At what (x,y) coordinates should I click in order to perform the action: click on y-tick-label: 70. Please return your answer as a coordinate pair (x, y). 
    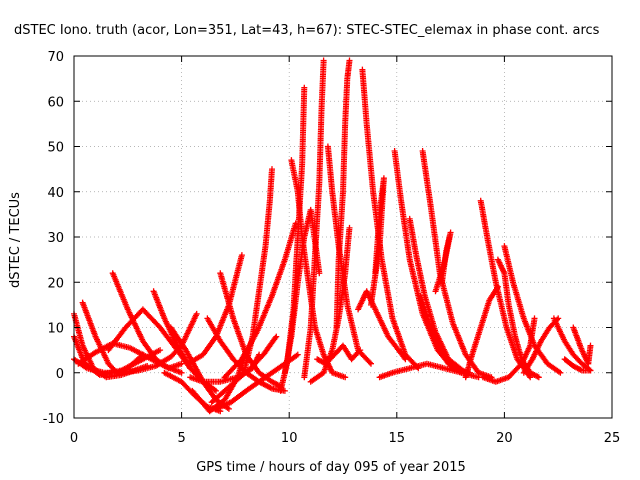
    Looking at the image, I should click on (55, 57).